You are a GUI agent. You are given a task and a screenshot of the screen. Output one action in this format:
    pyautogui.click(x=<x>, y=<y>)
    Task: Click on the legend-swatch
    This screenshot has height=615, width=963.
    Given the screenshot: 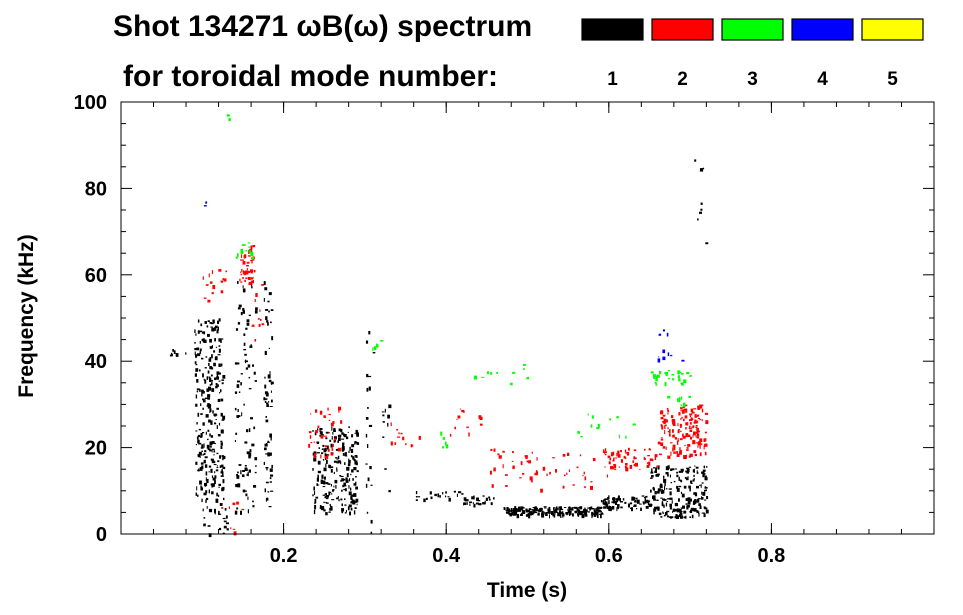 What is the action you would take?
    pyautogui.click(x=612, y=29)
    